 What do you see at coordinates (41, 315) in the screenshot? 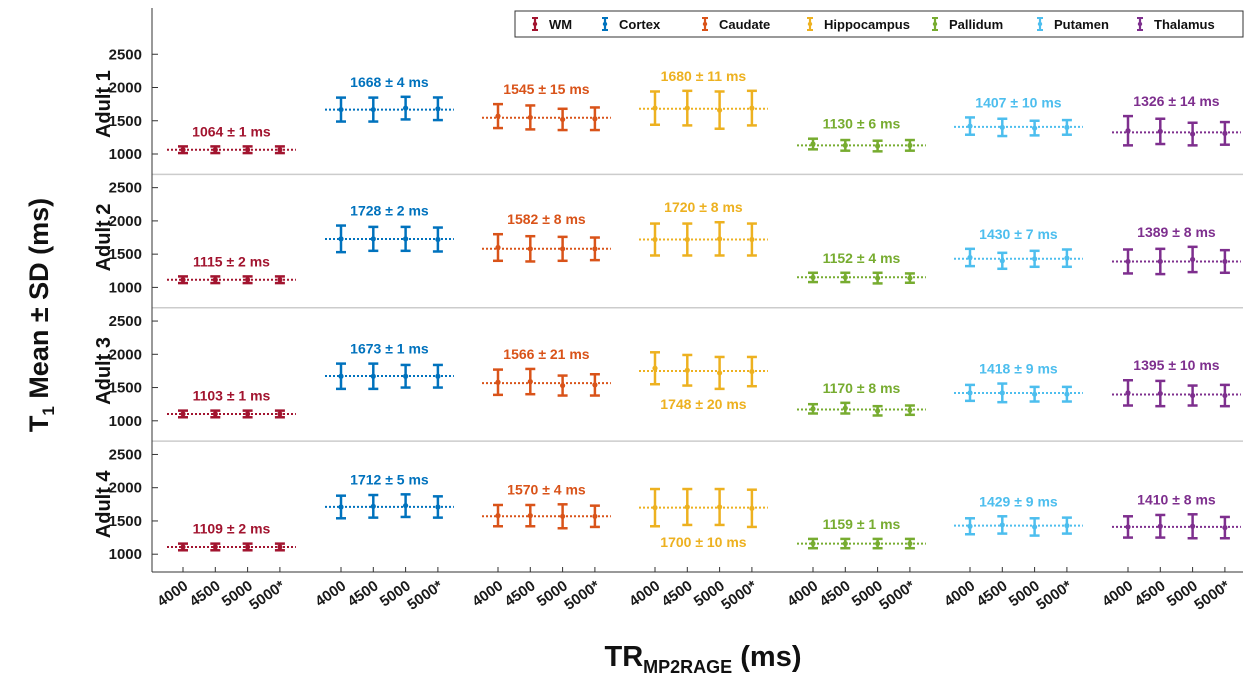
I see `y-axis-title: T1 Mean ± SD (ms)` at bounding box center [41, 315].